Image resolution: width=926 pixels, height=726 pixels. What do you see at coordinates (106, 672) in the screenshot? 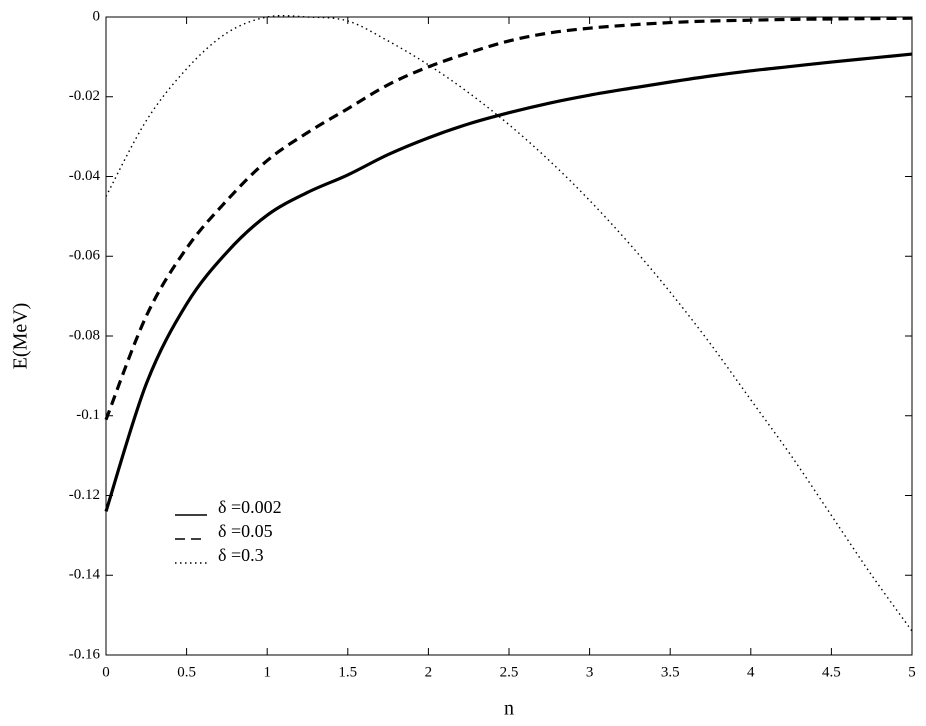
I see `x-tick-label: 0` at bounding box center [106, 672].